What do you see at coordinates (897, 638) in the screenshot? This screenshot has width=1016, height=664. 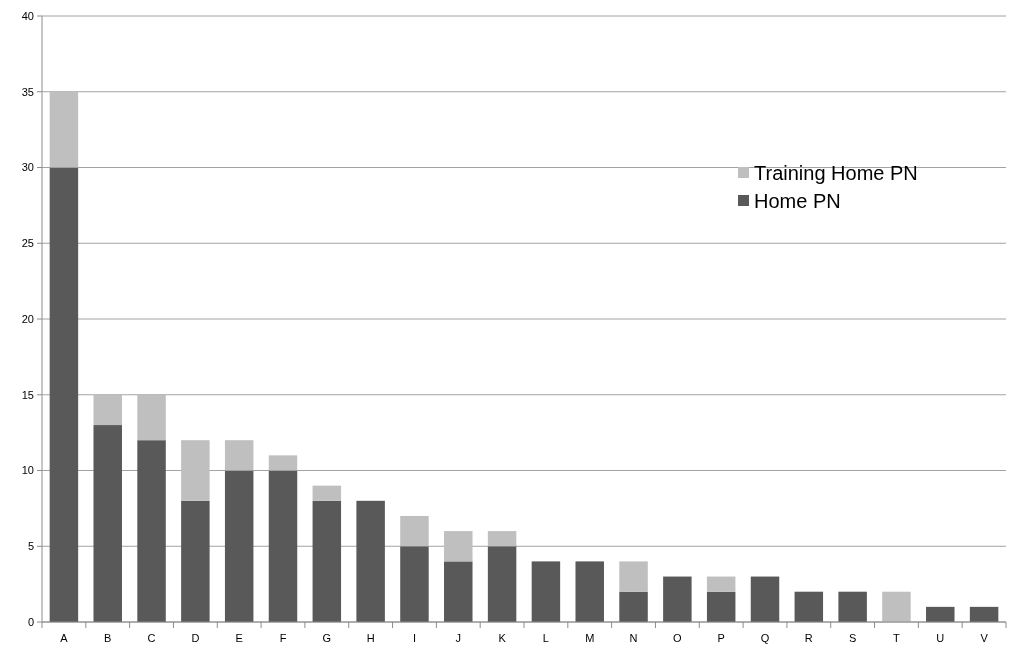 I see `x-tick-label: T` at bounding box center [897, 638].